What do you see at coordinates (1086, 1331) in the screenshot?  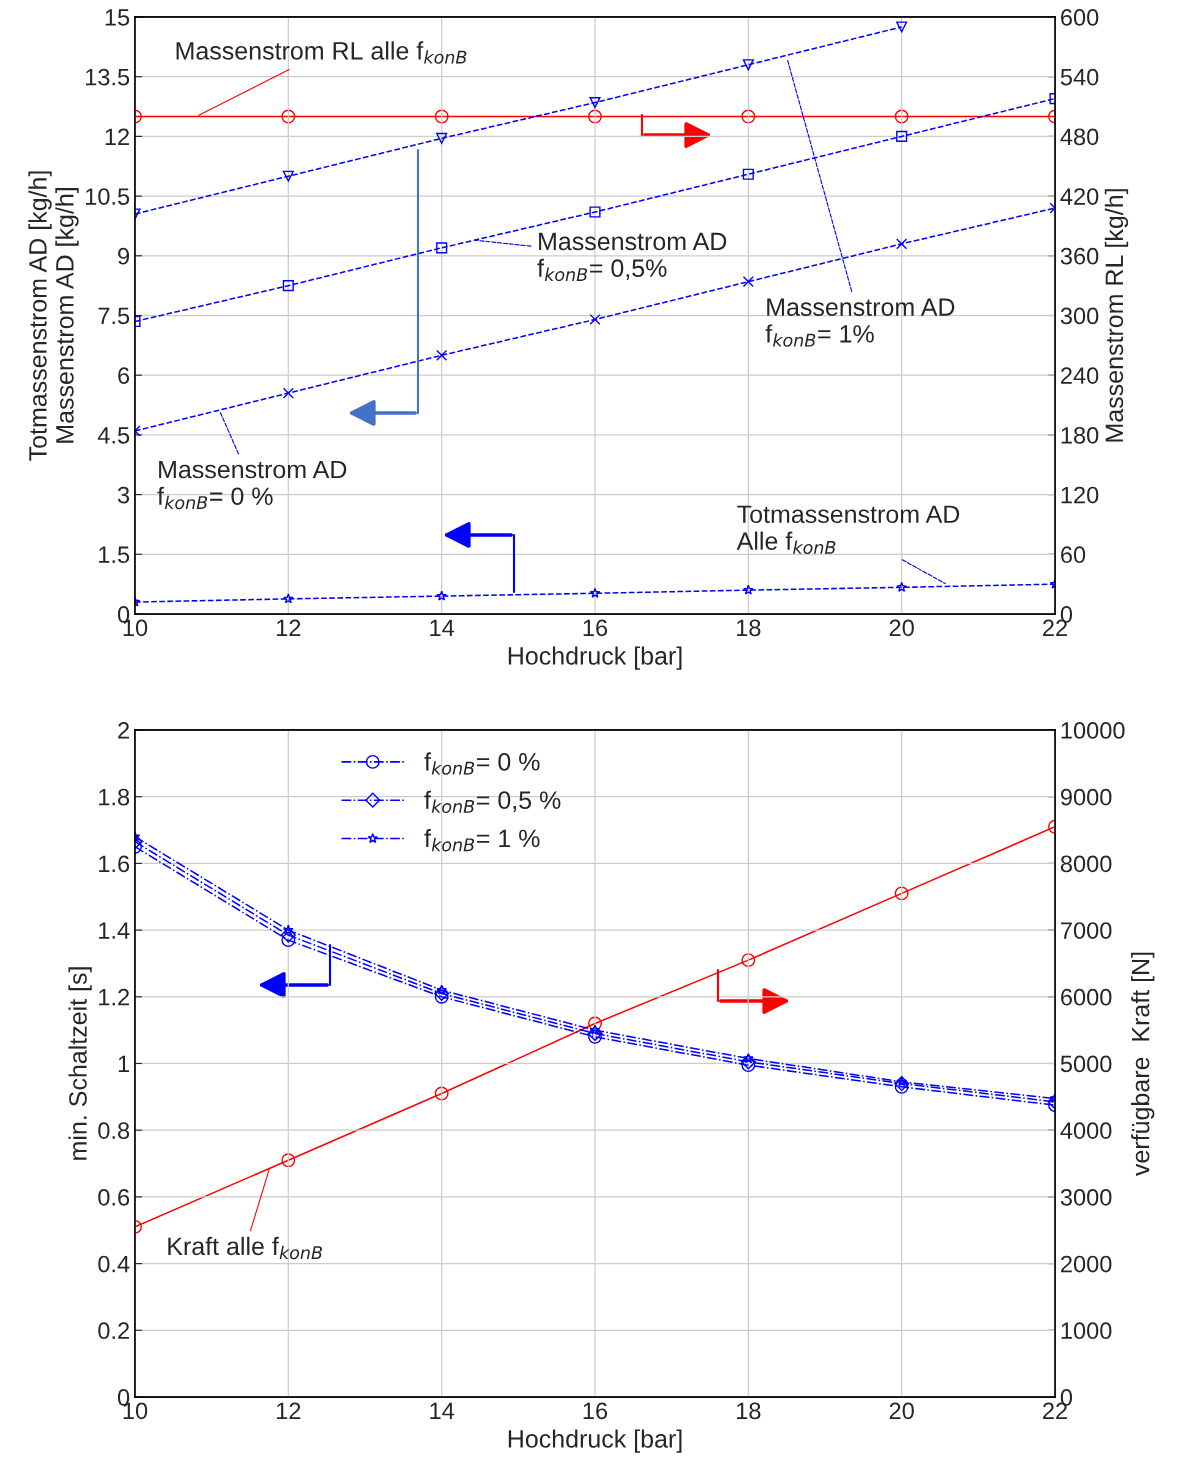 I see `y2-tick-label: 1000` at bounding box center [1086, 1331].